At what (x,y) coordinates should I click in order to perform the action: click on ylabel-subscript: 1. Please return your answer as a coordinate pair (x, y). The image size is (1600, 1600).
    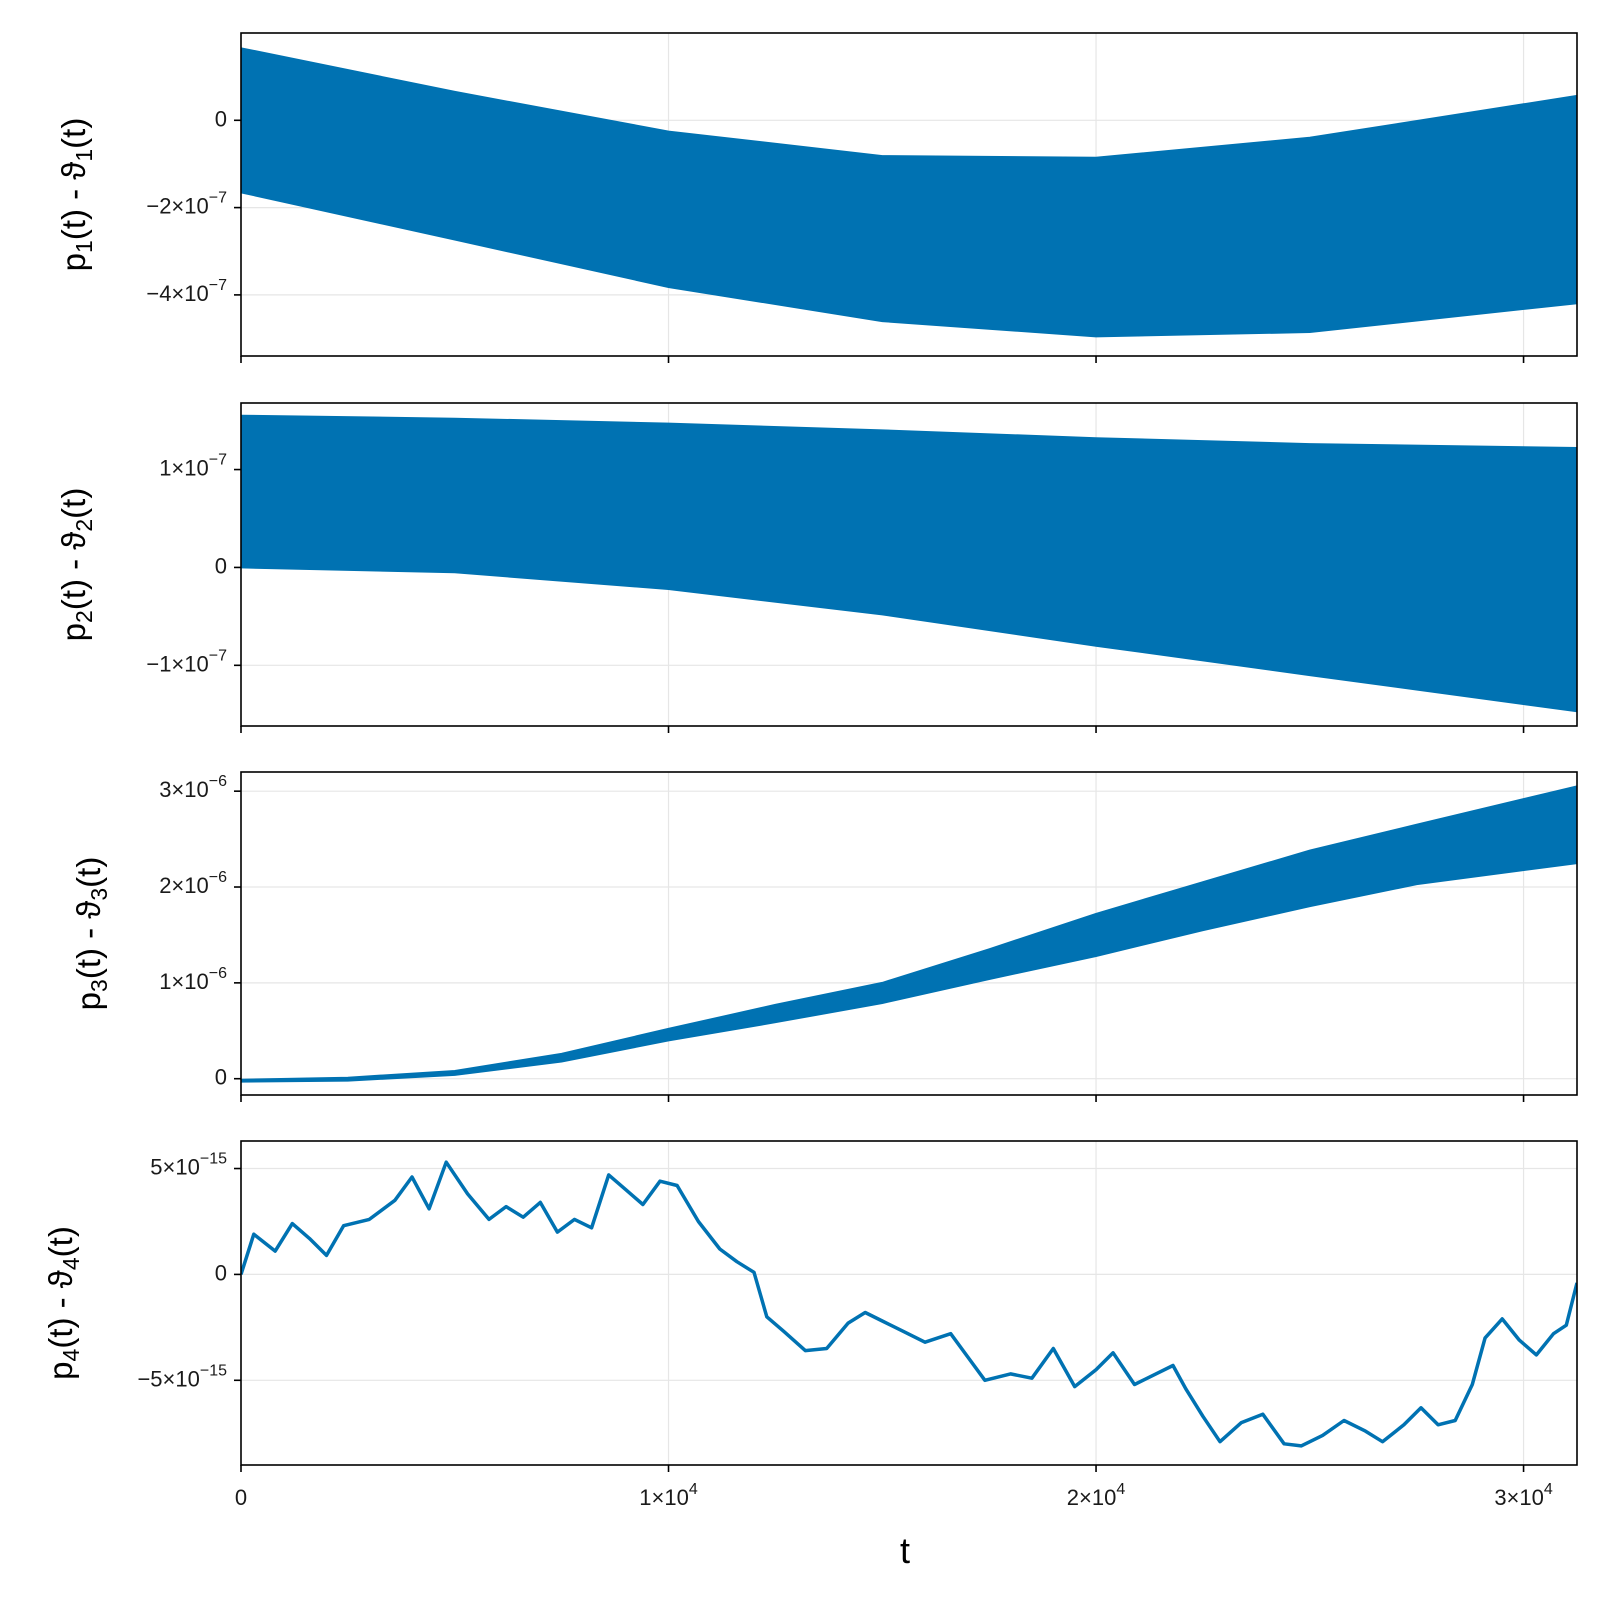
    Looking at the image, I should click on (84, 246).